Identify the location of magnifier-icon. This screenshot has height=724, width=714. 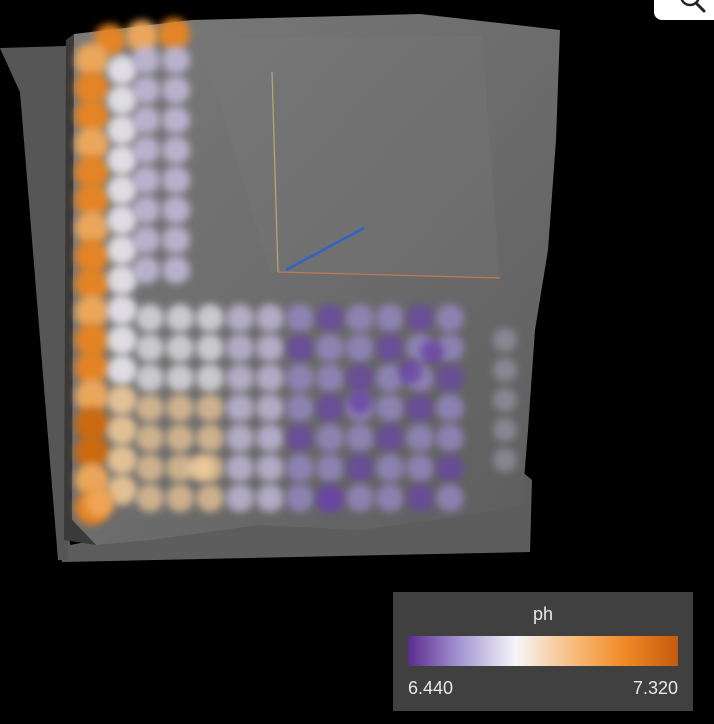
(693, 6).